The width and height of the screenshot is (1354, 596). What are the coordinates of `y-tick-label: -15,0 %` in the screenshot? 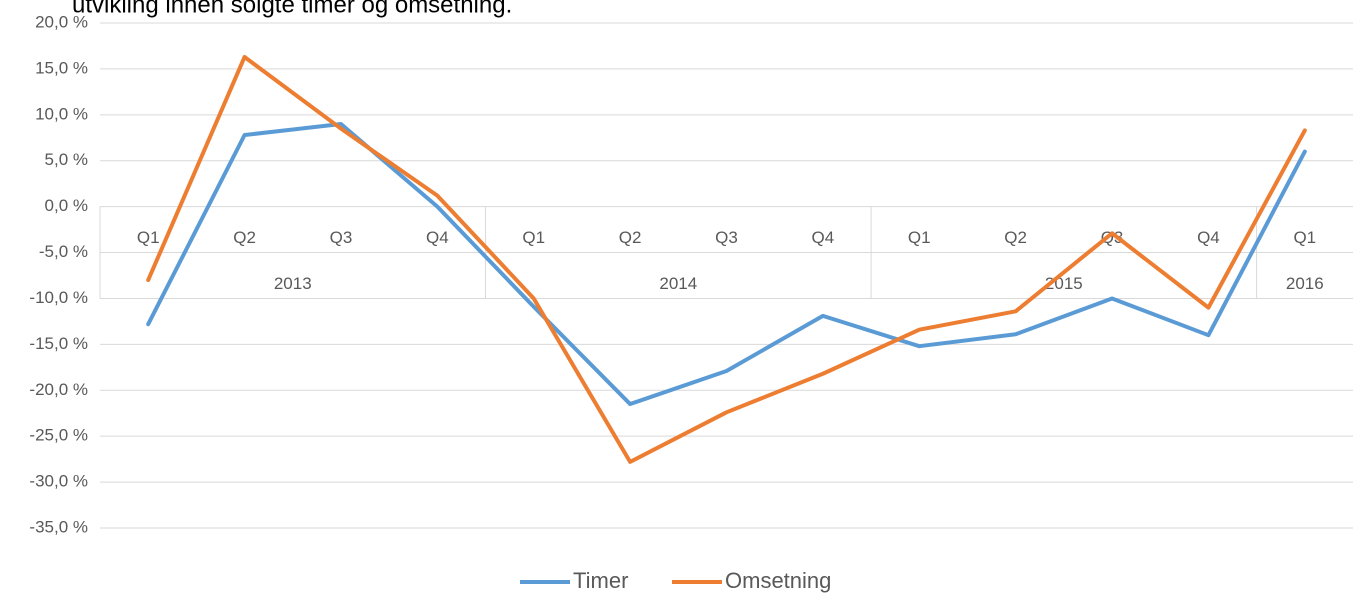 It's located at (58, 343).